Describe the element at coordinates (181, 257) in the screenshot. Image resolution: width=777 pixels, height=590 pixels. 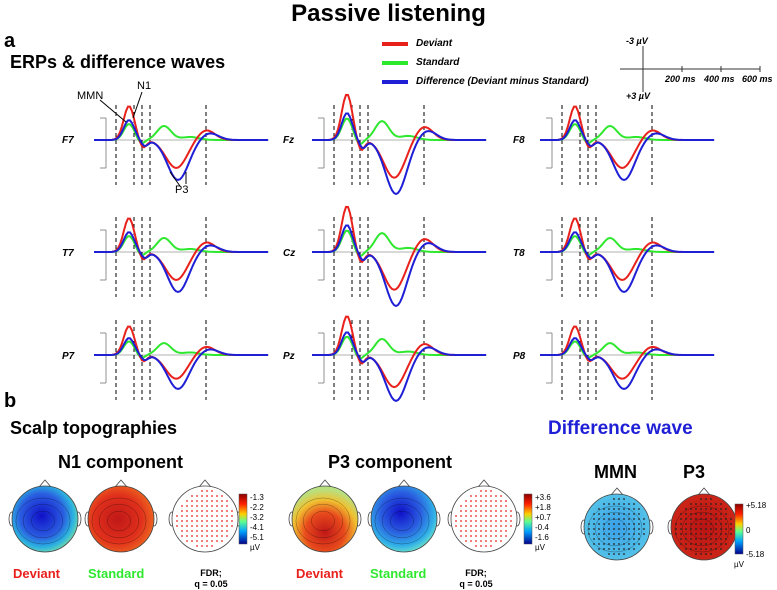
I see `erp-plot-t7` at that location.